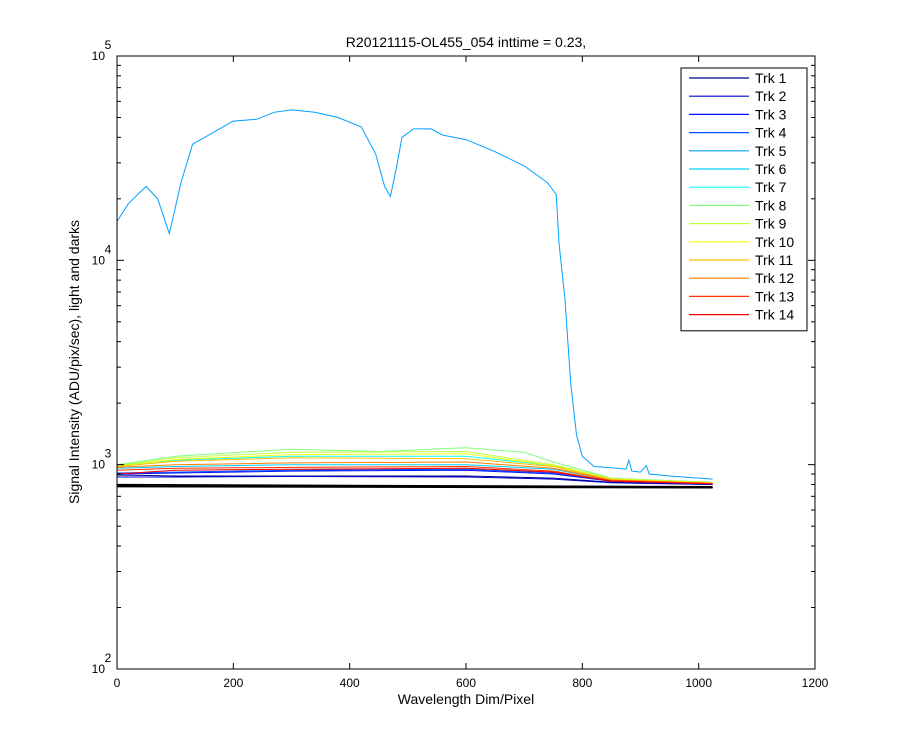 Image resolution: width=900 pixels, height=750 pixels. What do you see at coordinates (771, 151) in the screenshot?
I see `legend-label-trk-5: Trk 5` at bounding box center [771, 151].